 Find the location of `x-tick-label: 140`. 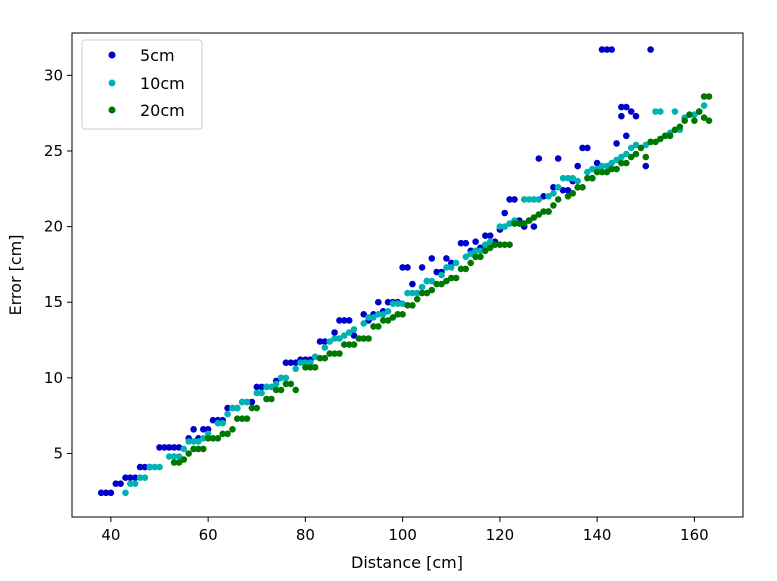

x-tick-label: 140 is located at coordinates (597, 535).